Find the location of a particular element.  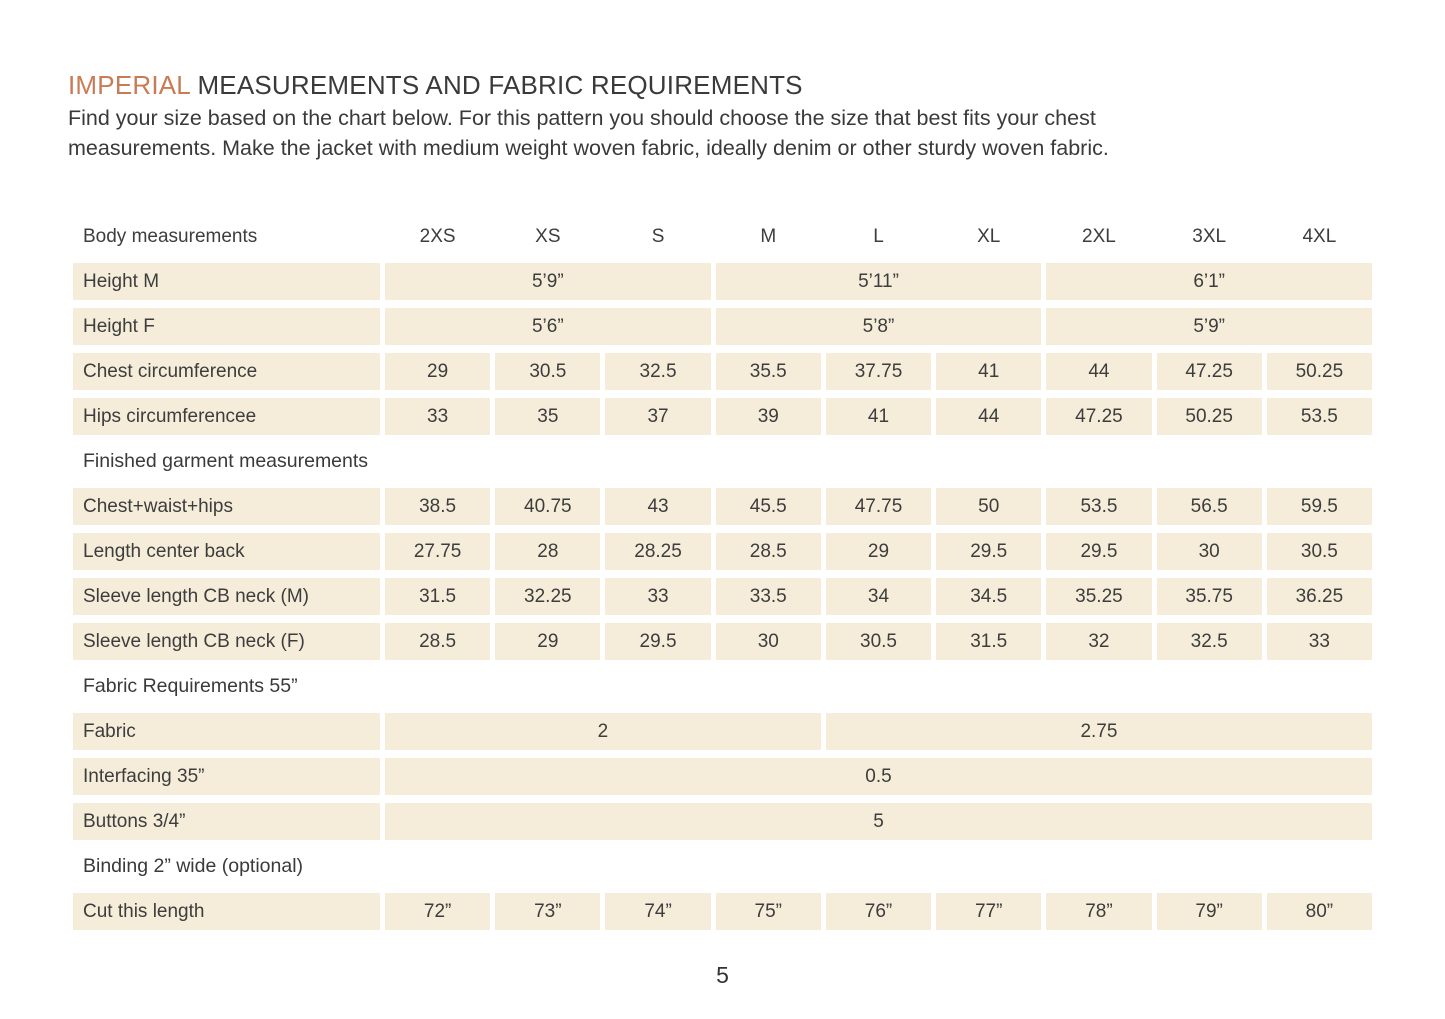

value-cell: 5 is located at coordinates (878, 821).